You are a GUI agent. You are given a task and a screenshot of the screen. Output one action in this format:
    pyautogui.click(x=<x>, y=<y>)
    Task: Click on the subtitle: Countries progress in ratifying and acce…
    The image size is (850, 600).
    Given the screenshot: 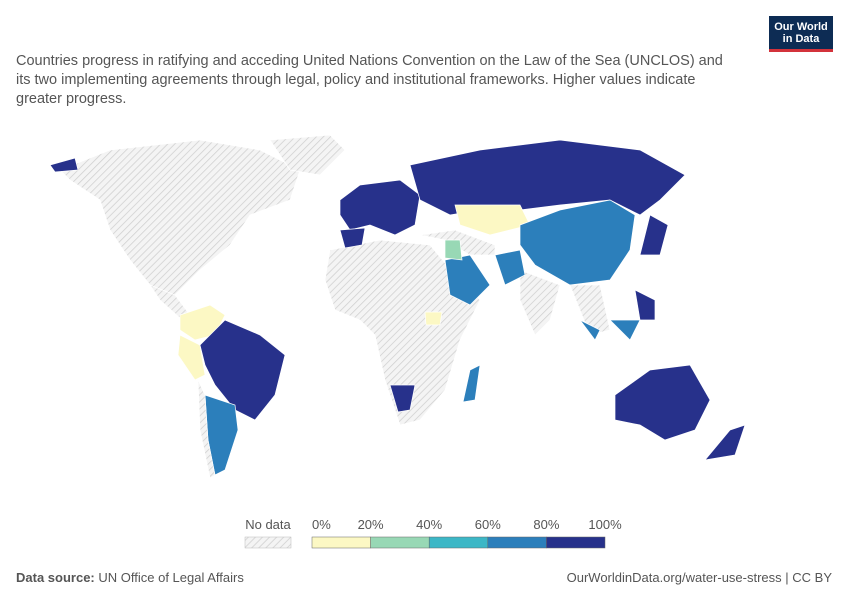 What is the action you would take?
    pyautogui.click(x=369, y=80)
    